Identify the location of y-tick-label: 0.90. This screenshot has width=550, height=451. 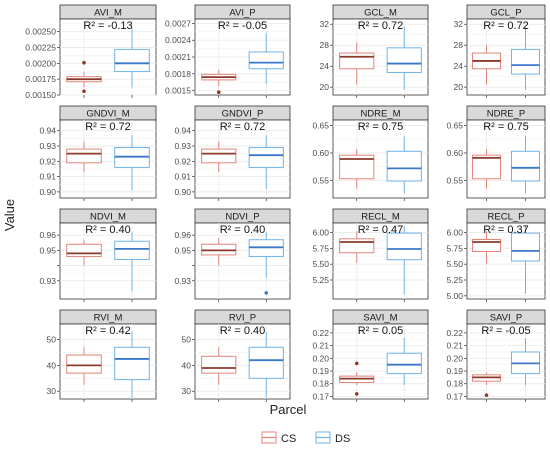
(182, 192).